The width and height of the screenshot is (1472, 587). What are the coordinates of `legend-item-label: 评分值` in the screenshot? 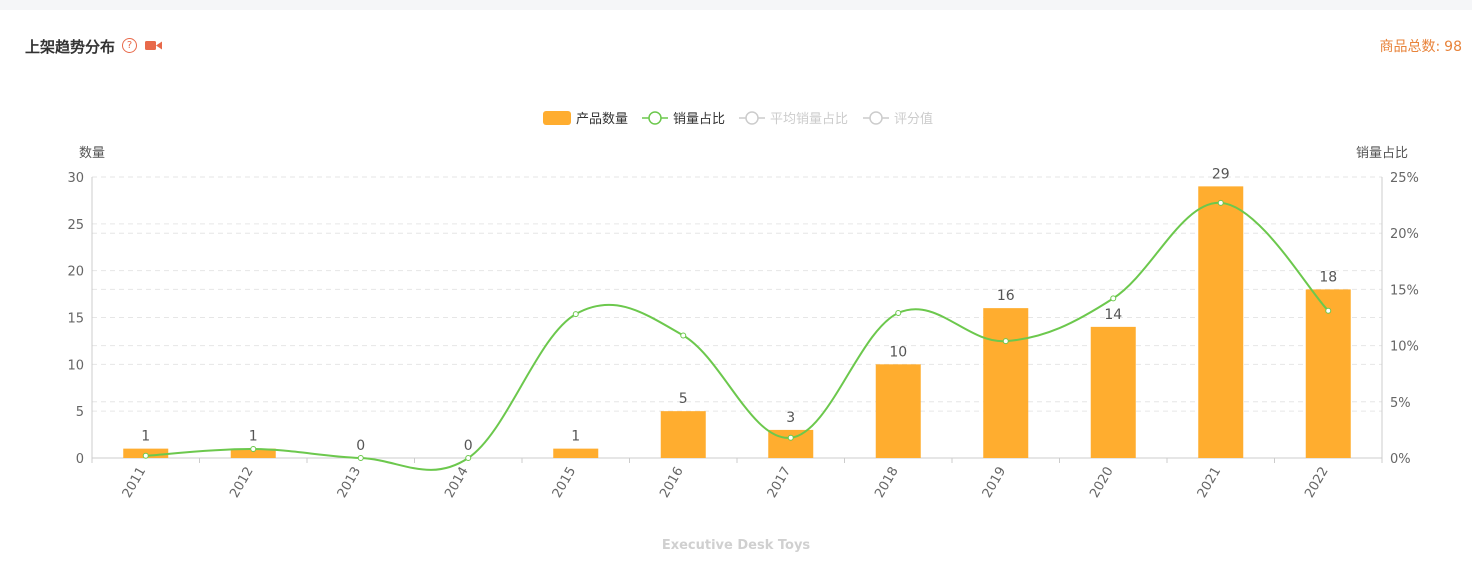 It's located at (913, 119).